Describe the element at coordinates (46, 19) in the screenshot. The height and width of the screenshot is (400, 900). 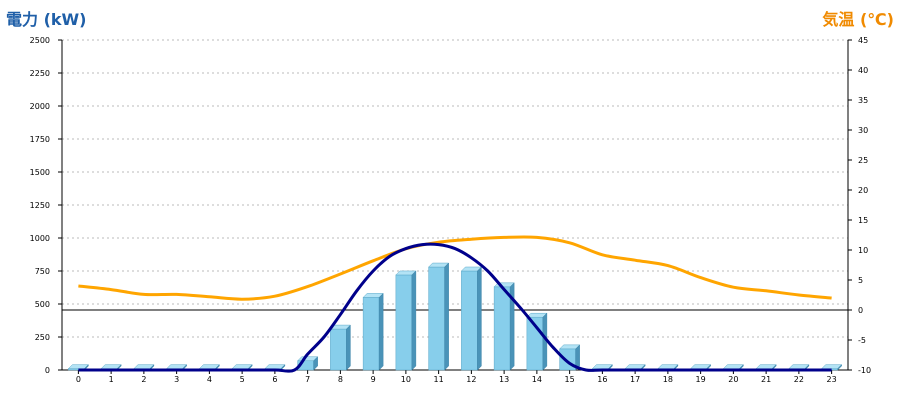
I see `left-axis-title: 電力 (kW)` at that location.